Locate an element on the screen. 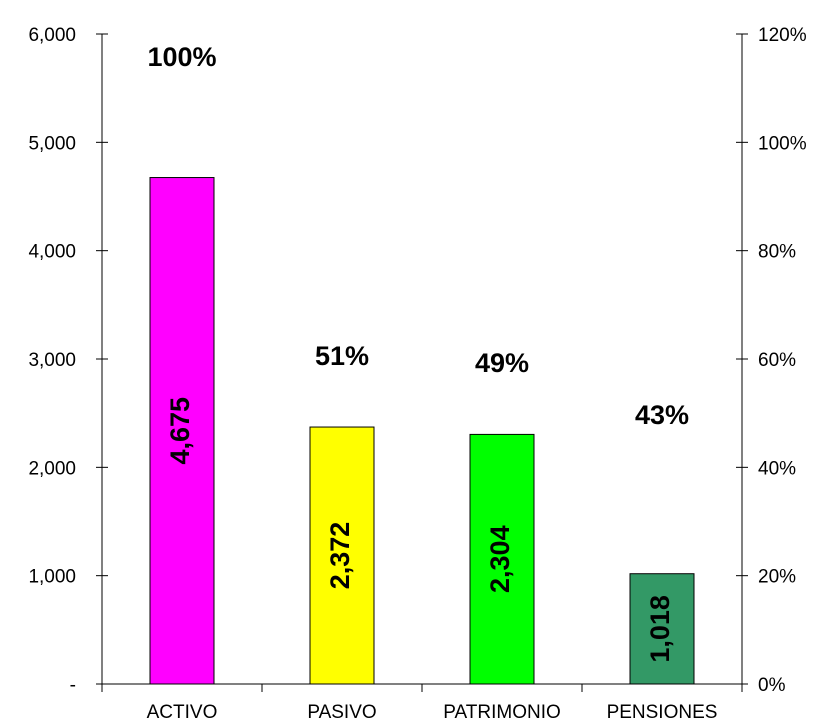  bar-patrimonio is located at coordinates (502, 559).